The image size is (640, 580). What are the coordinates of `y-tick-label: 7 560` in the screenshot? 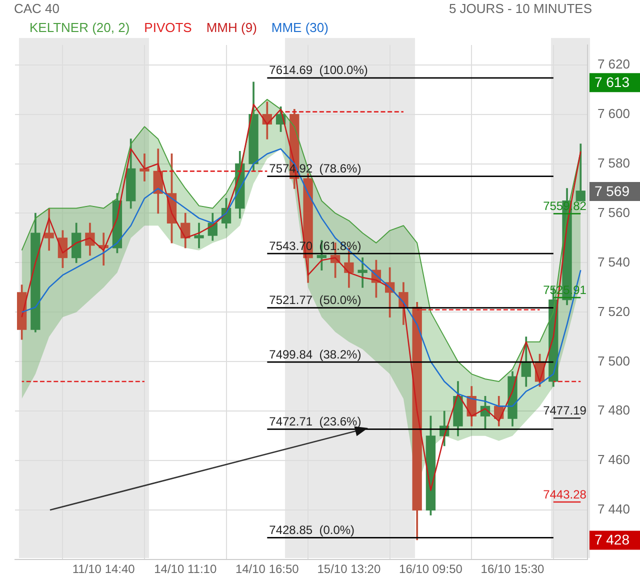 It's located at (613, 212).